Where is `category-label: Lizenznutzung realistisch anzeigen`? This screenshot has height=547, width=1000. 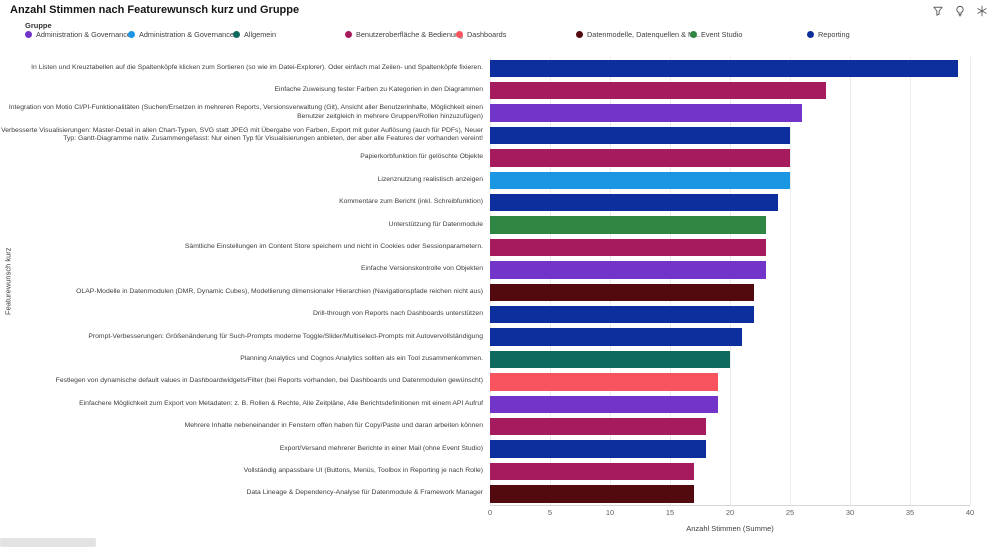
category-label: Lizenznutzung realistisch anzeigen is located at coordinates (241, 180).